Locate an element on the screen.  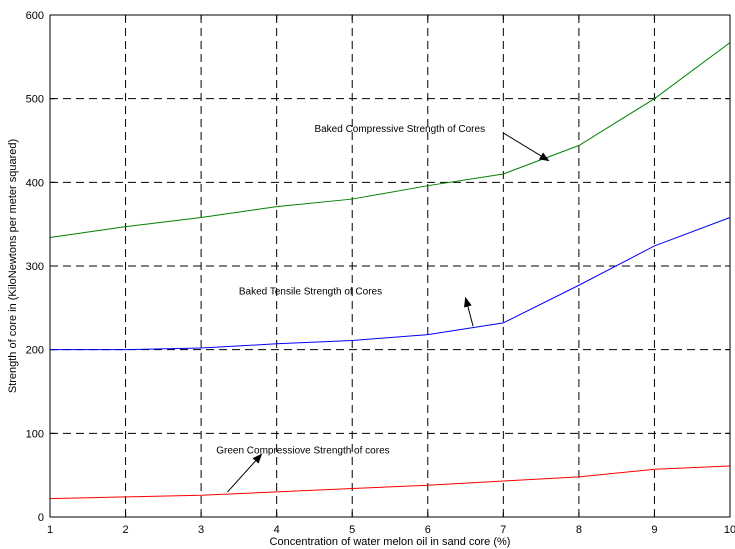
x-tick-label: 7 is located at coordinates (503, 530).